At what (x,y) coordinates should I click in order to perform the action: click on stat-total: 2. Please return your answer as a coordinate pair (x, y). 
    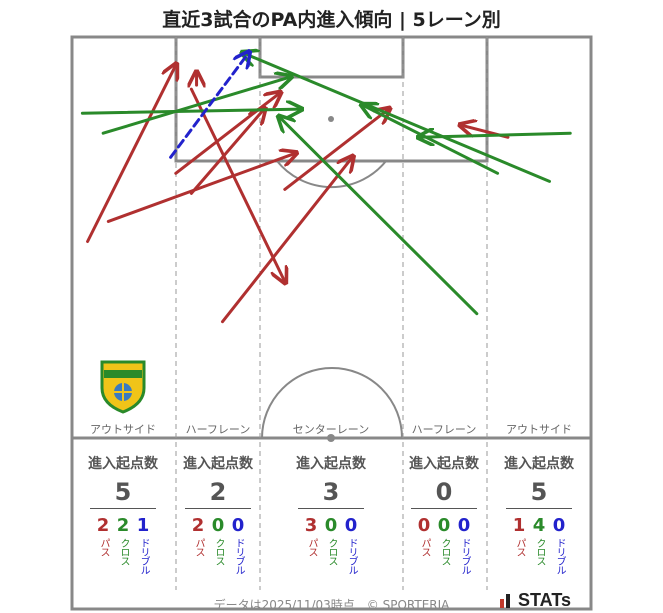
    Looking at the image, I should click on (218, 492).